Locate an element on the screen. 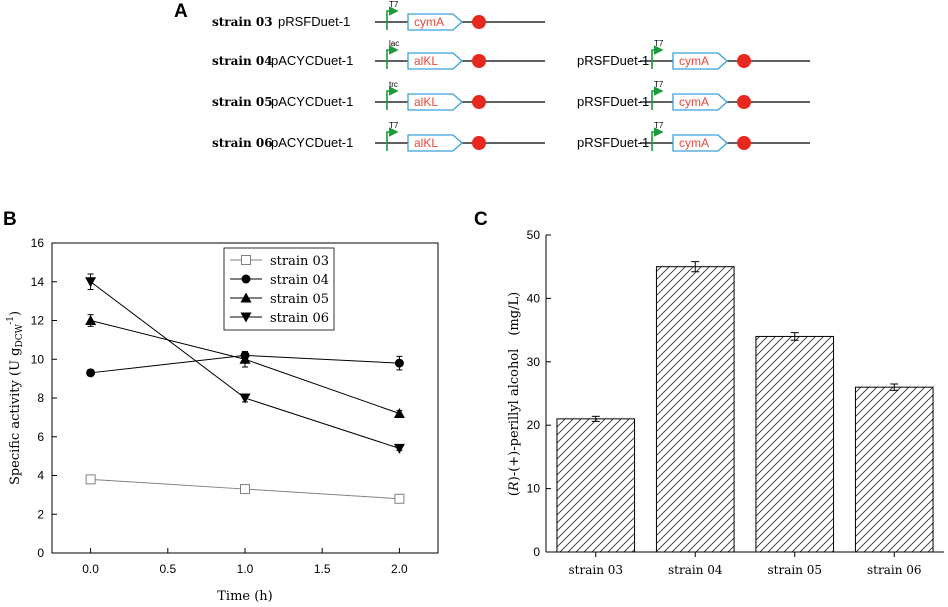 The height and width of the screenshot is (607, 948). plasmid-label-3-1: pRSFDuet-1 is located at coordinates (613, 142).